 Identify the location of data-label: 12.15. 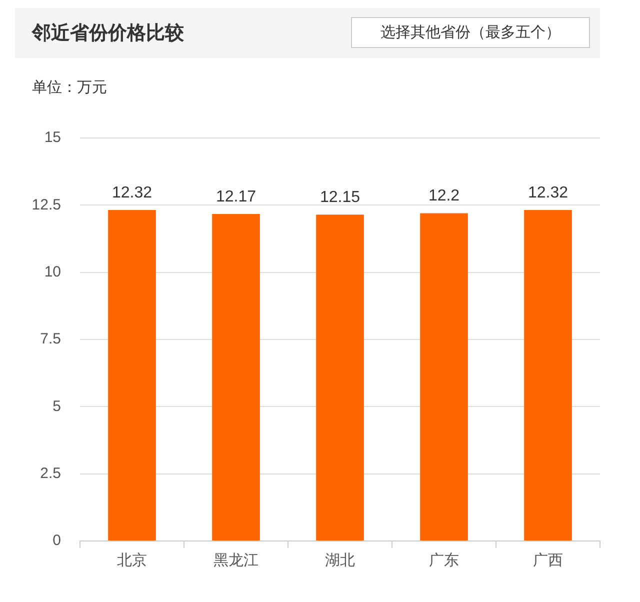
(340, 197).